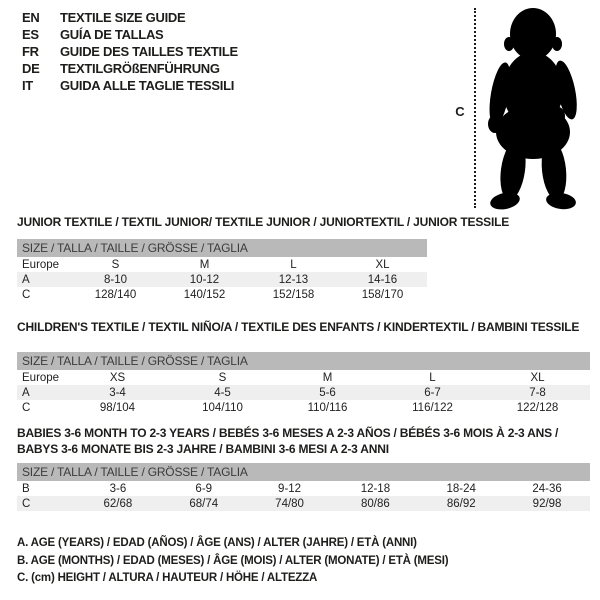  What do you see at coordinates (375, 488) in the screenshot?
I see `cell-value: 12-18` at bounding box center [375, 488].